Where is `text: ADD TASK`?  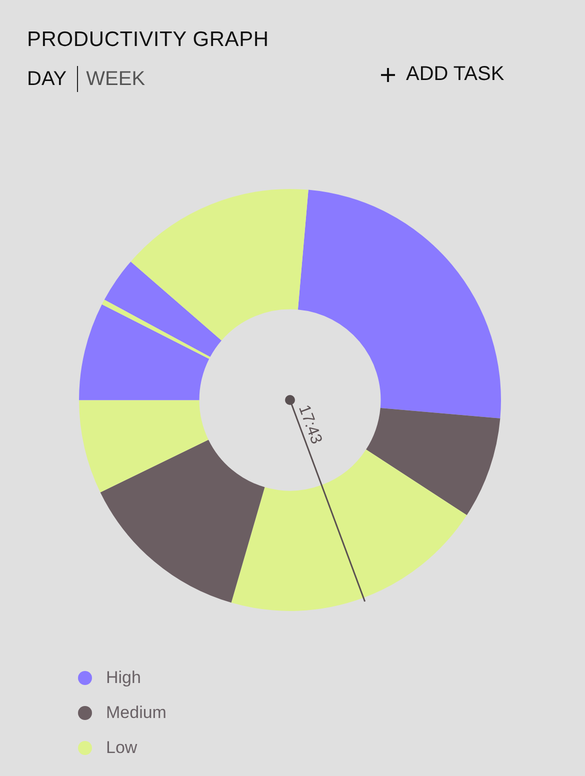 text: ADD TASK is located at coordinates (455, 74).